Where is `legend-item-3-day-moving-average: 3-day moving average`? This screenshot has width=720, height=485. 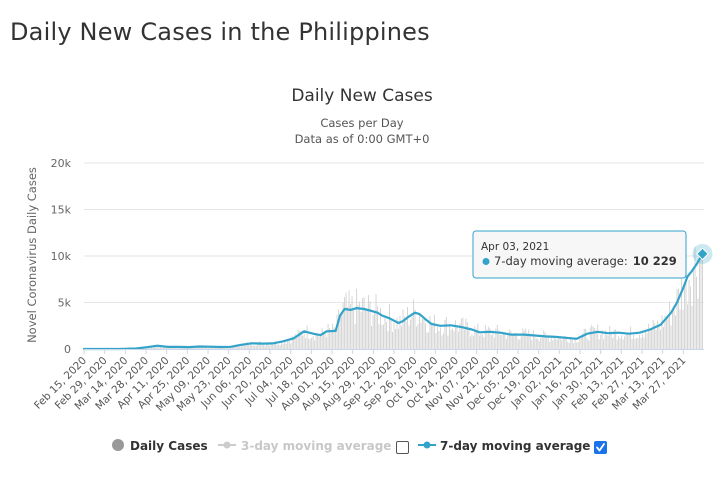 legend-item-3-day-moving-average: 3-day moving average is located at coordinates (313, 446).